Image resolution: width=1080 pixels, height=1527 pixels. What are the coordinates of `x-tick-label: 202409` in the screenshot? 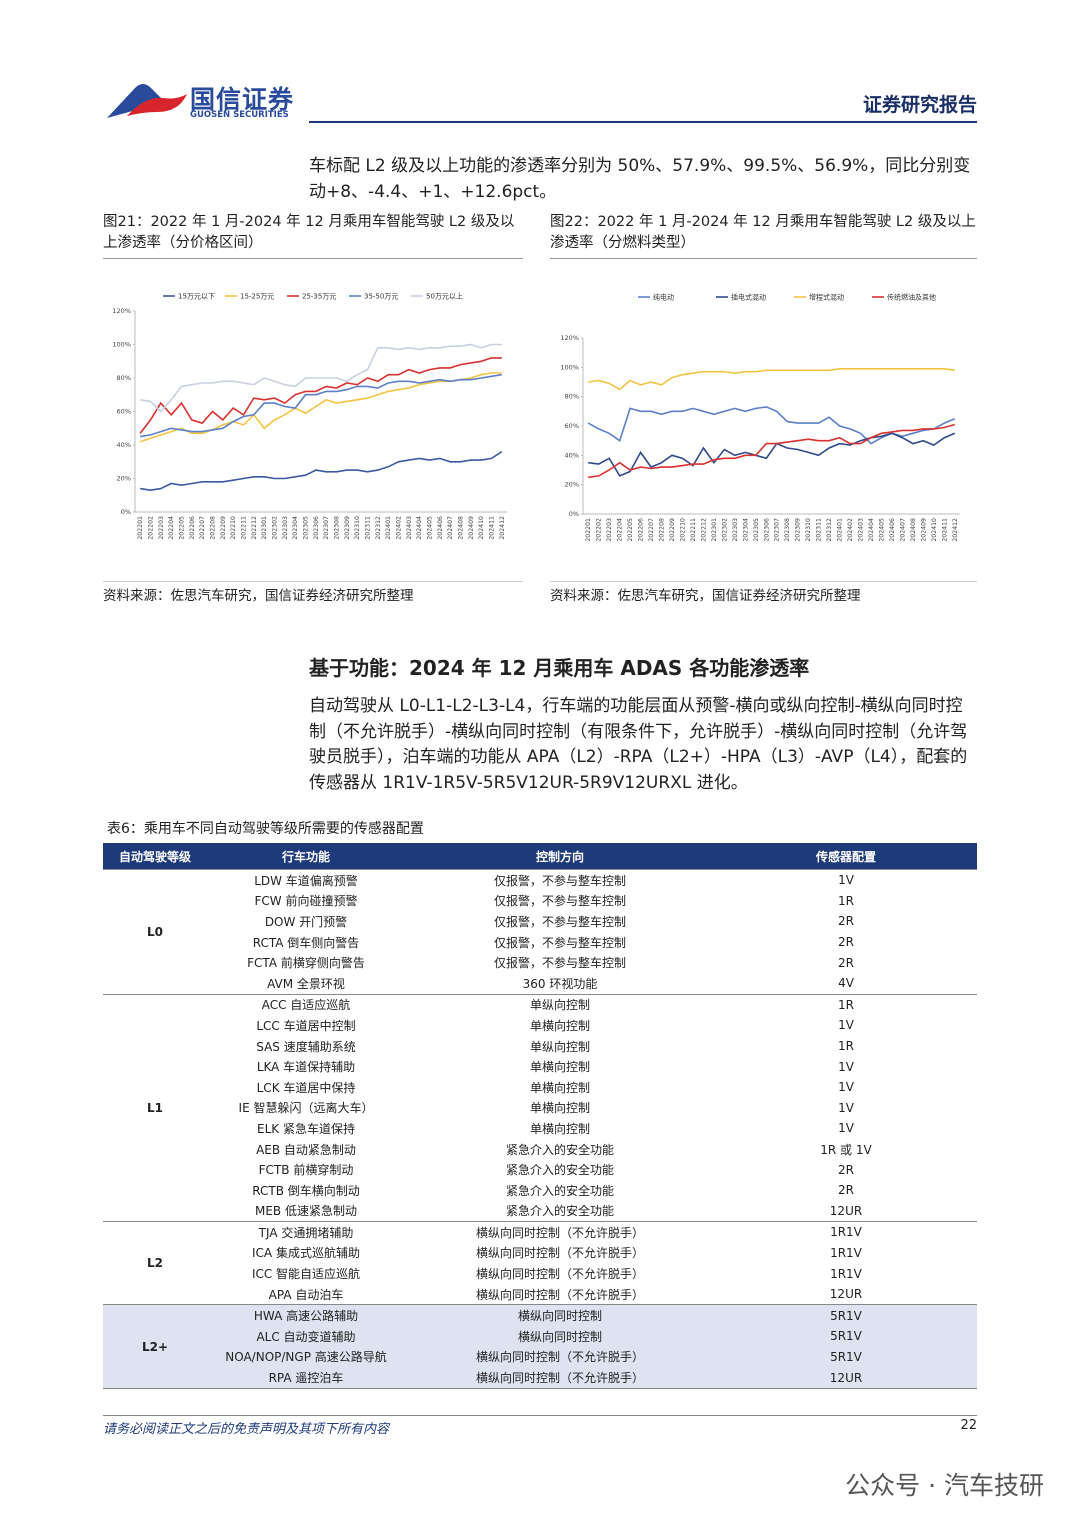 It's located at (471, 528).